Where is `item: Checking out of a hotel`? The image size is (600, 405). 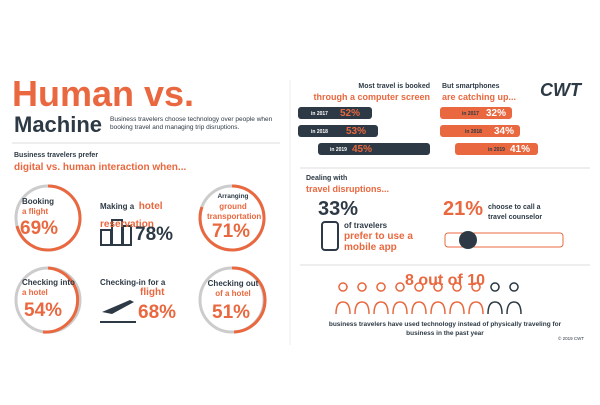 item: Checking out of a hotel is located at coordinates (233, 289).